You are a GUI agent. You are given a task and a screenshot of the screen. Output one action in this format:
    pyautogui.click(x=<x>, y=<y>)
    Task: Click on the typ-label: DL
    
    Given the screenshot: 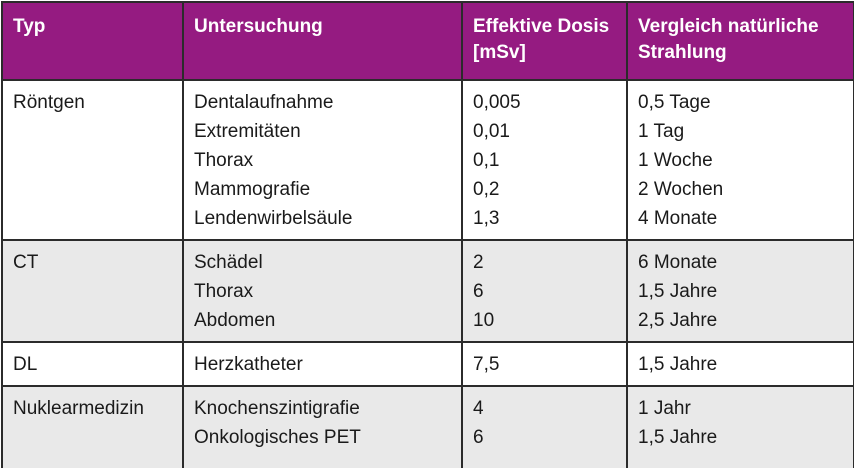 What is the action you would take?
    pyautogui.click(x=25, y=364)
    